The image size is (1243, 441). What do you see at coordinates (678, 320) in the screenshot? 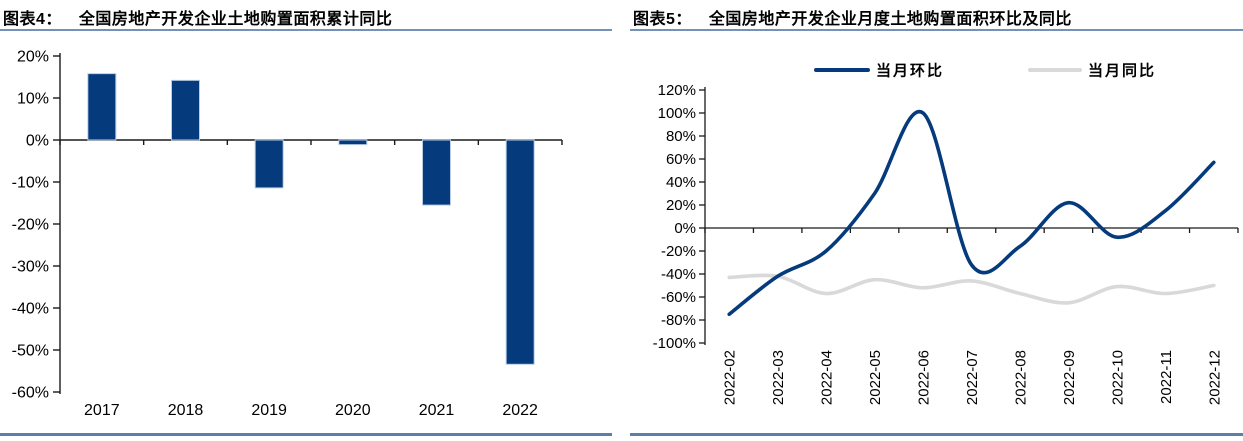
I see `y-axis-tick-label: -80%` at bounding box center [678, 320].